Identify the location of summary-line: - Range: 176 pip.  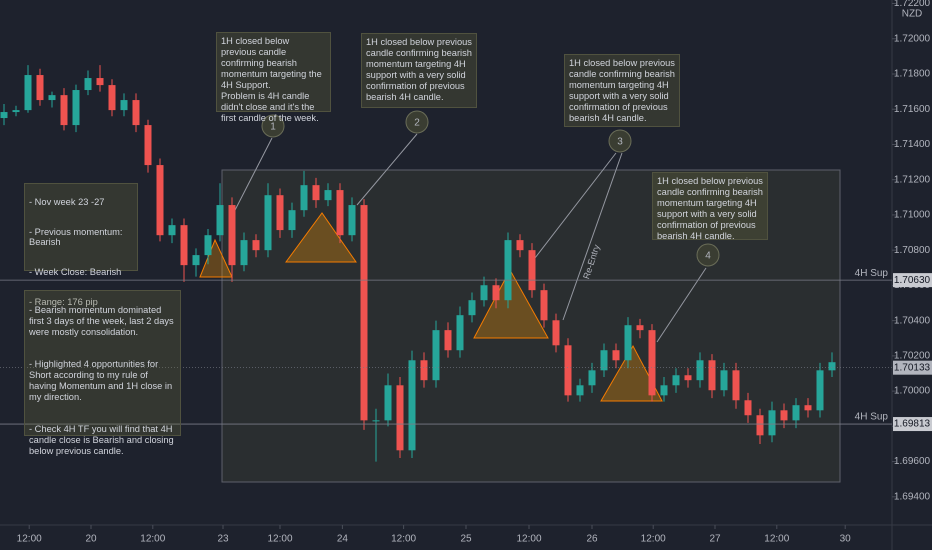
(63, 302).